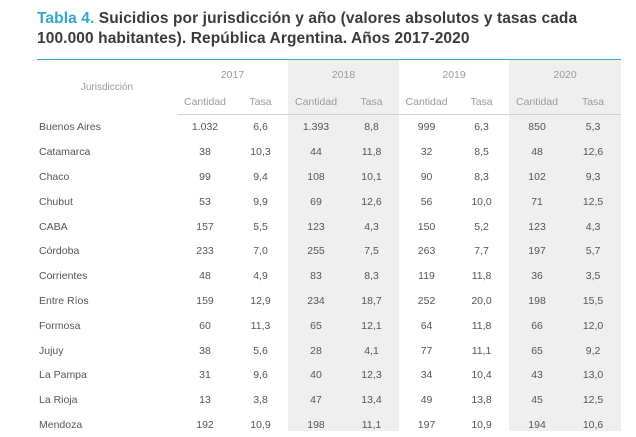  What do you see at coordinates (64, 300) in the screenshot?
I see `jurisdiction-name: Entre Ríos` at bounding box center [64, 300].